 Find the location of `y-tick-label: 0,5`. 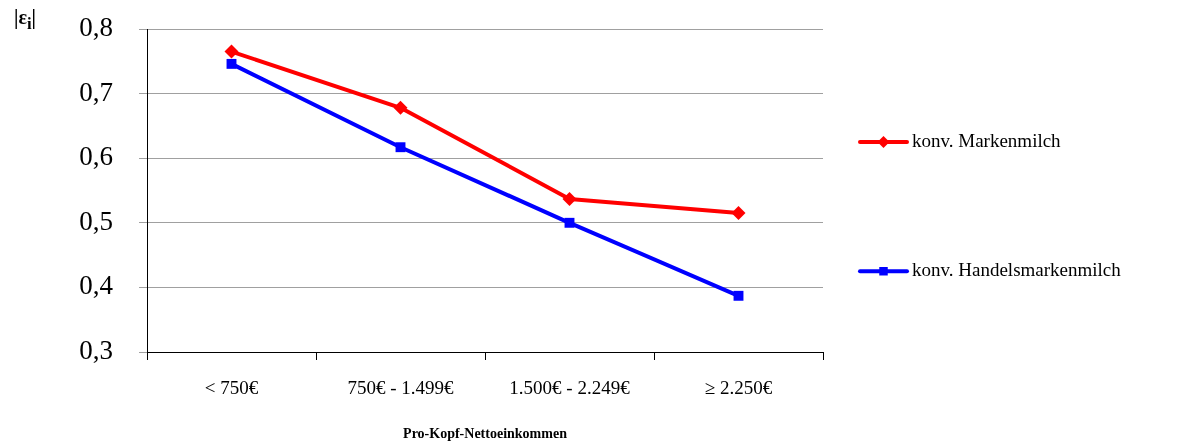

y-tick-label: 0,5 is located at coordinates (96, 220).